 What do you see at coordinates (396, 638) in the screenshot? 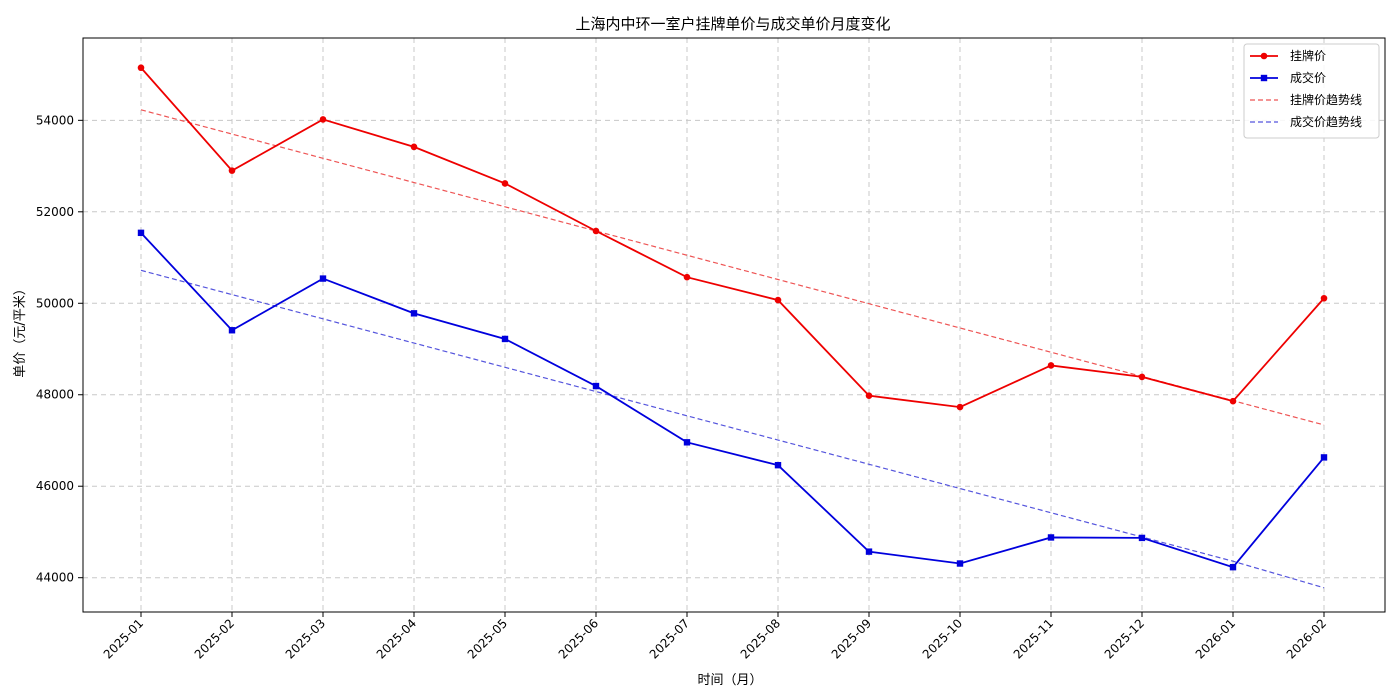
I see `x-tick-label: 2025-04` at bounding box center [396, 638].